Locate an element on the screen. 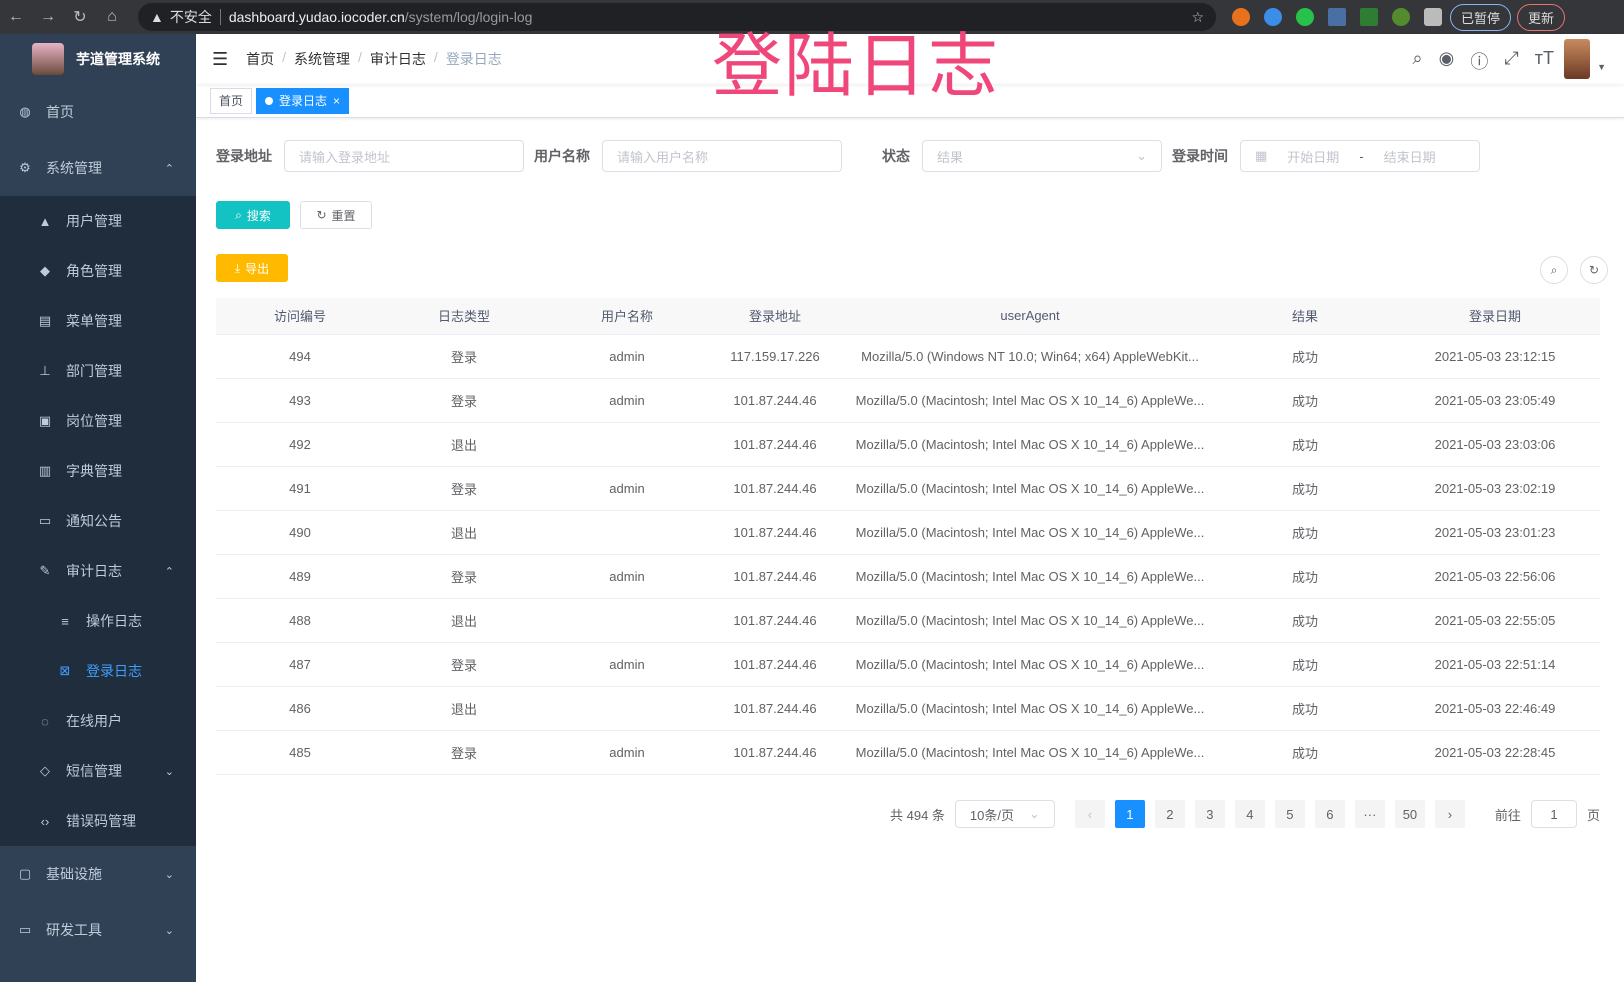  goto-page-input: 1 is located at coordinates (1553, 814).